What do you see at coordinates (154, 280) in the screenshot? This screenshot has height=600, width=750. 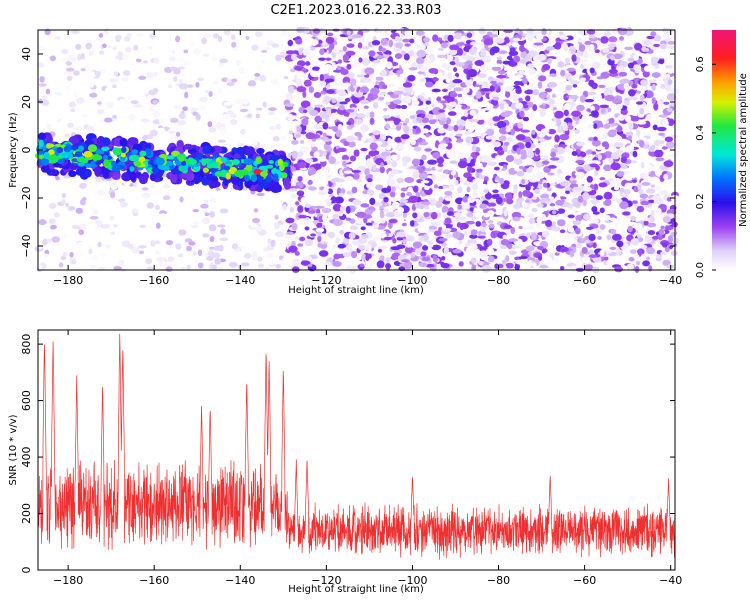 I see `x-tick-label: −160` at bounding box center [154, 280].